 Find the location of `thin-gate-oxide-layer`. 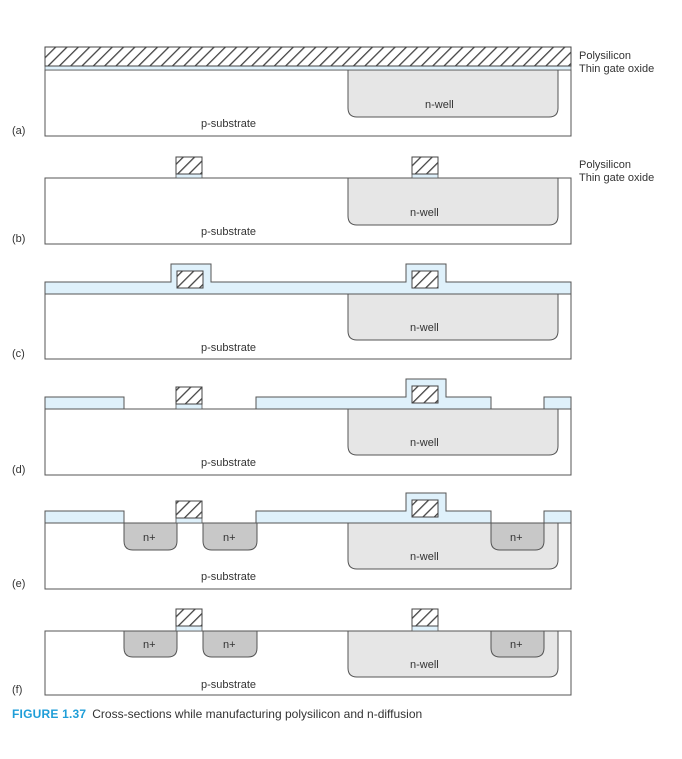

thin-gate-oxide-layer is located at coordinates (308, 68).